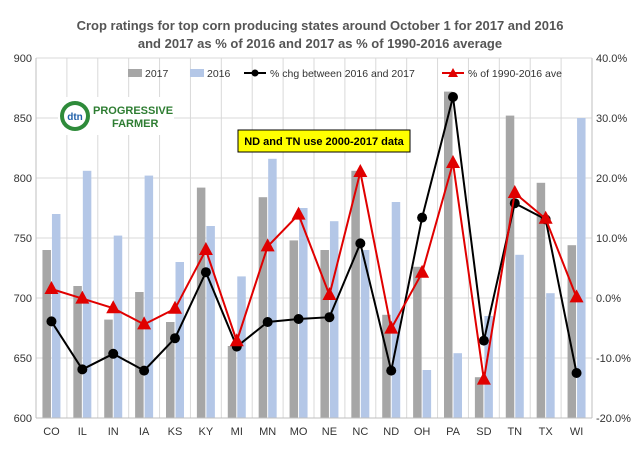 The image size is (640, 465). What do you see at coordinates (613, 359) in the screenshot?
I see `right-axis-tick-label: -10.0%` at bounding box center [613, 359].